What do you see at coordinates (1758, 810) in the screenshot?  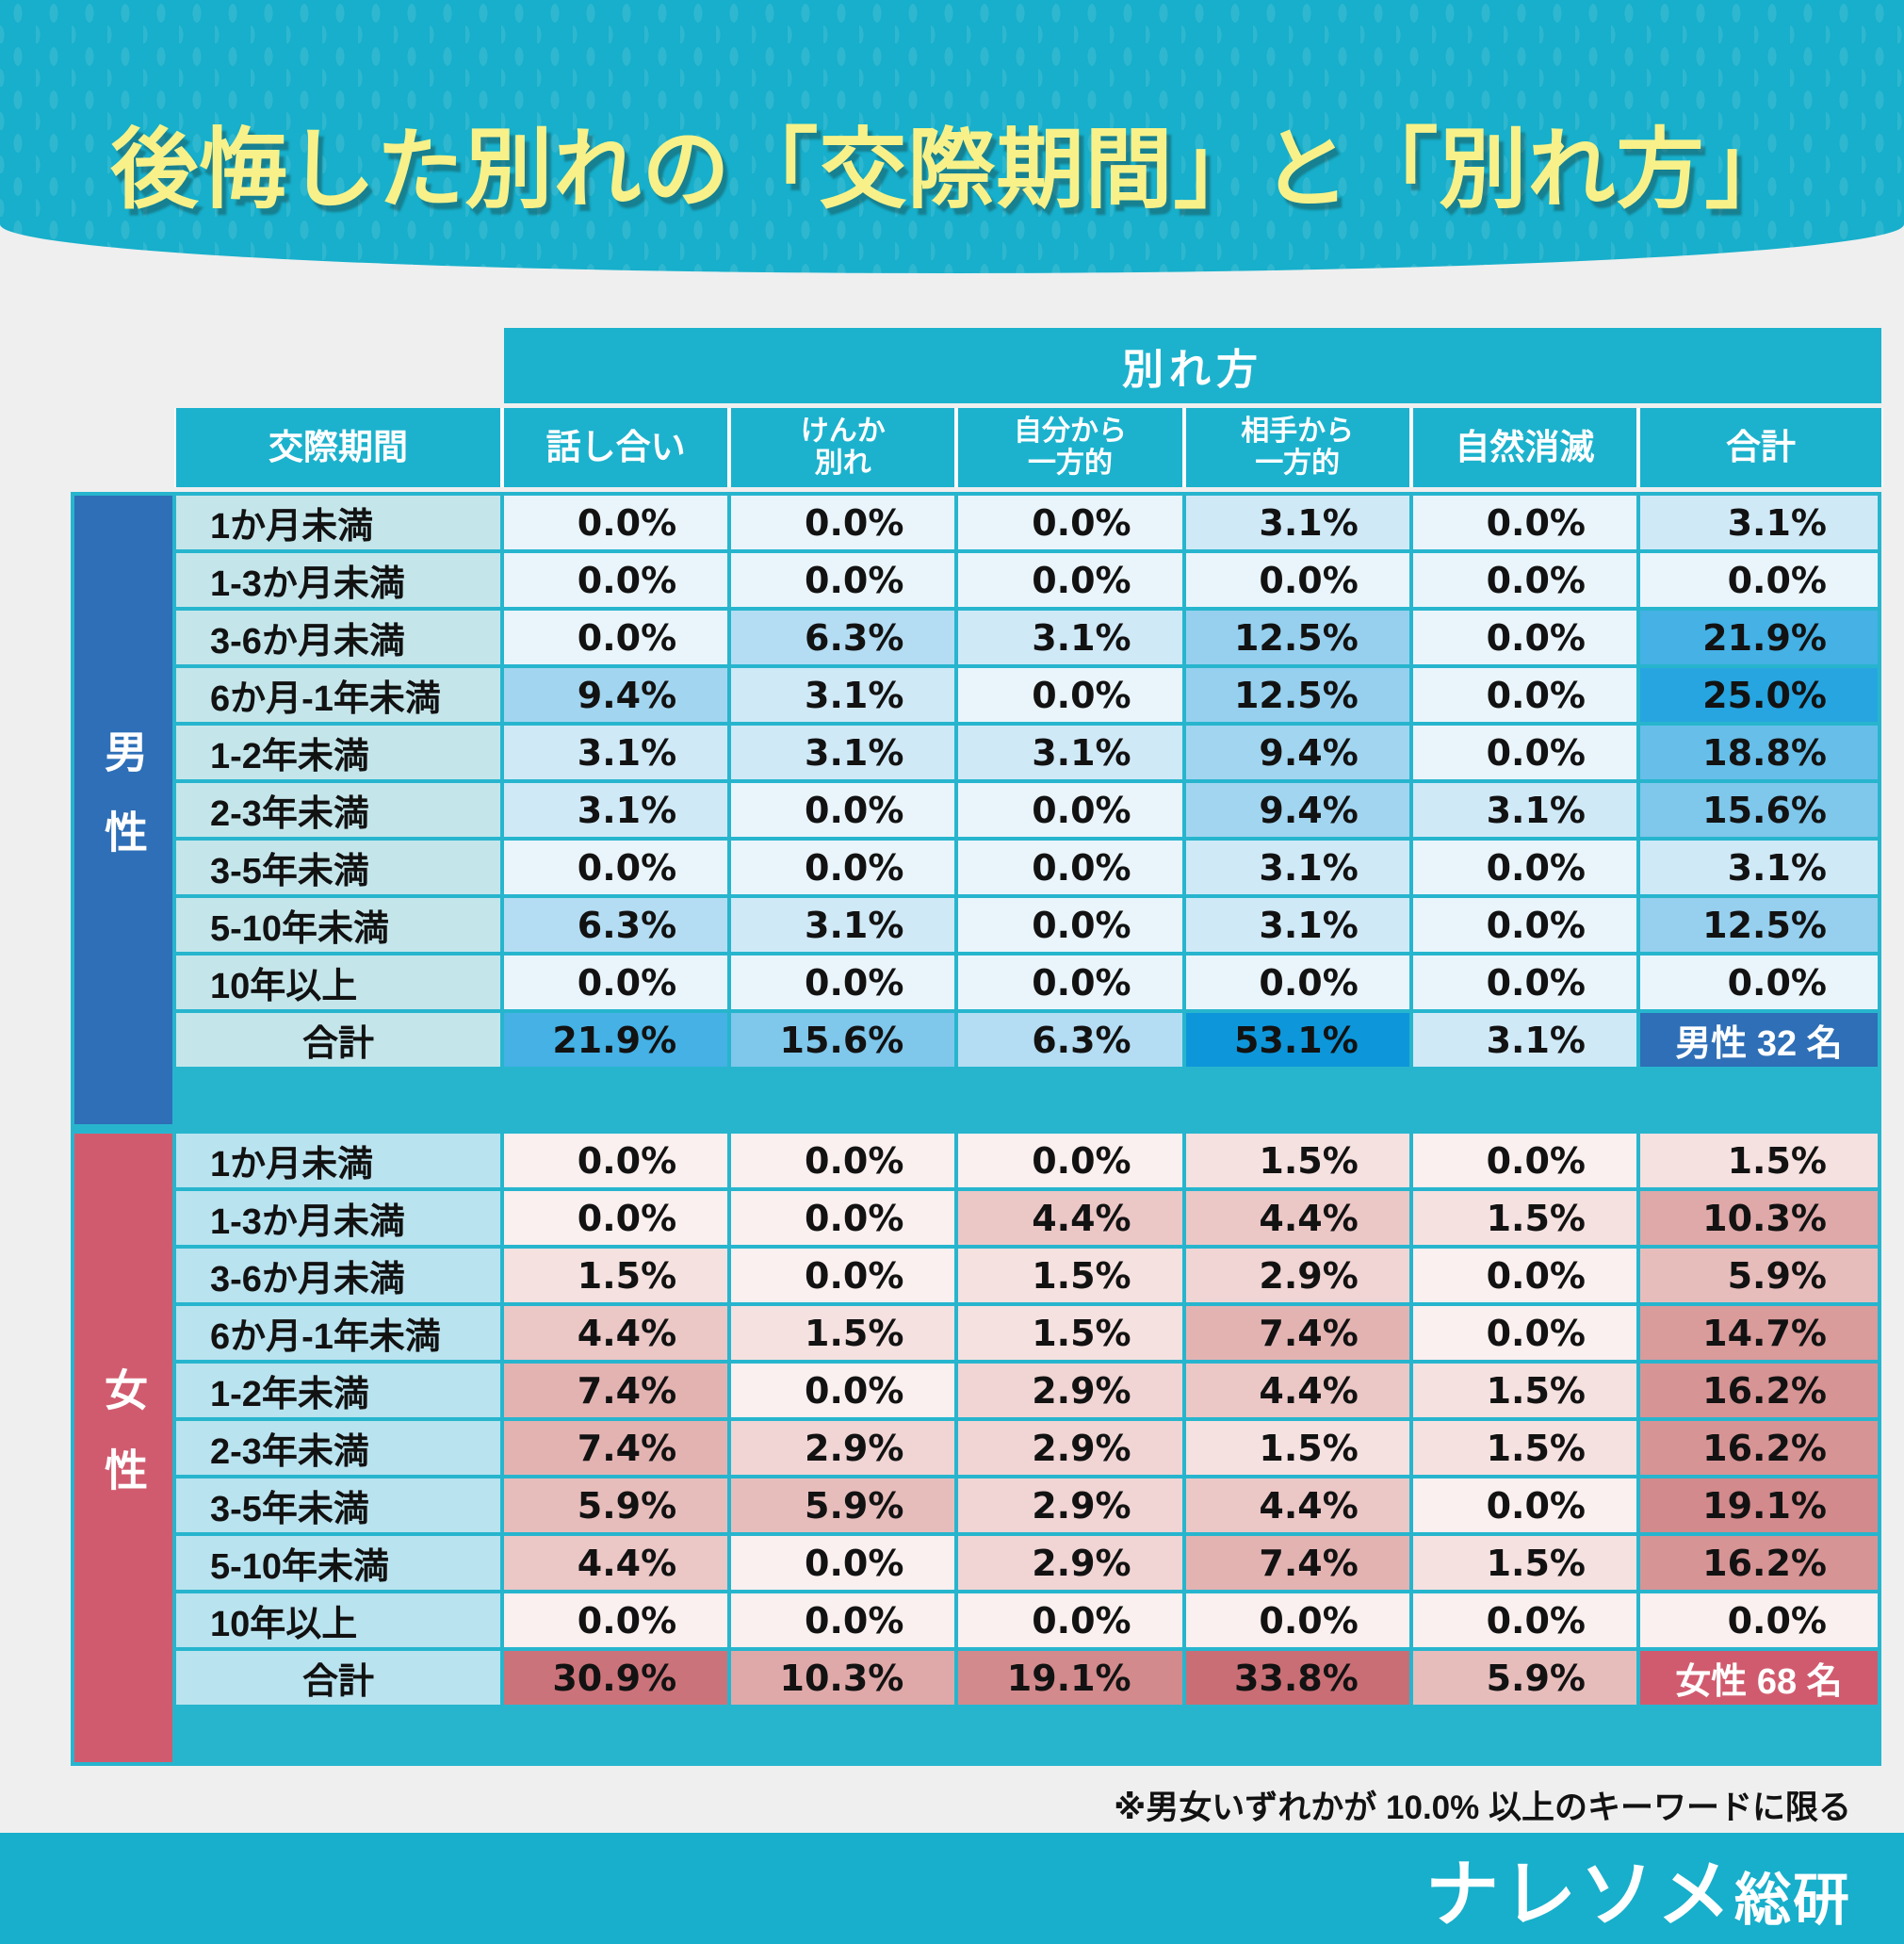 I see `data-cell-male: 15.6%` at bounding box center [1758, 810].